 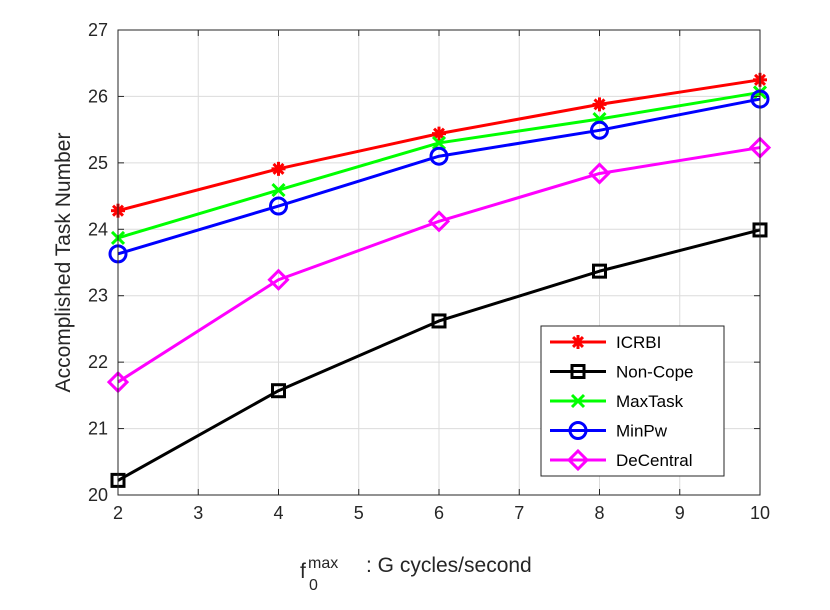 I want to click on x-tick-label: 4, so click(x=278, y=513).